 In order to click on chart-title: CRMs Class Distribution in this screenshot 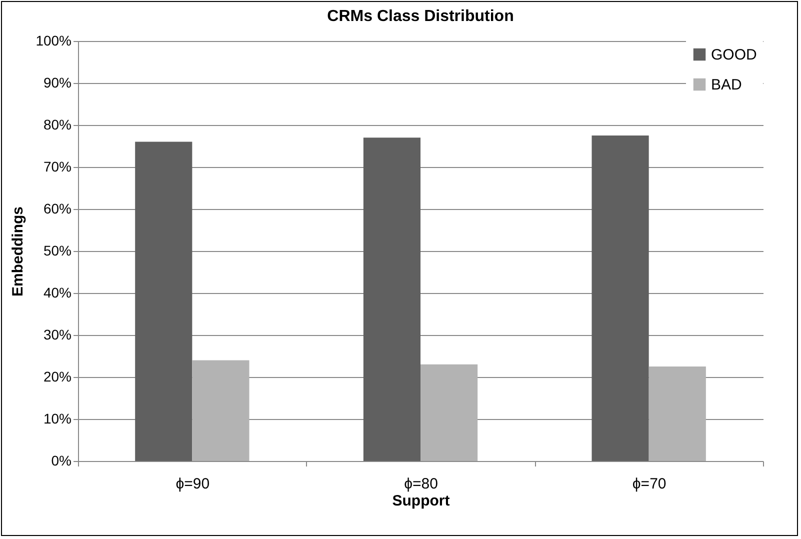, I will do `click(420, 16)`.